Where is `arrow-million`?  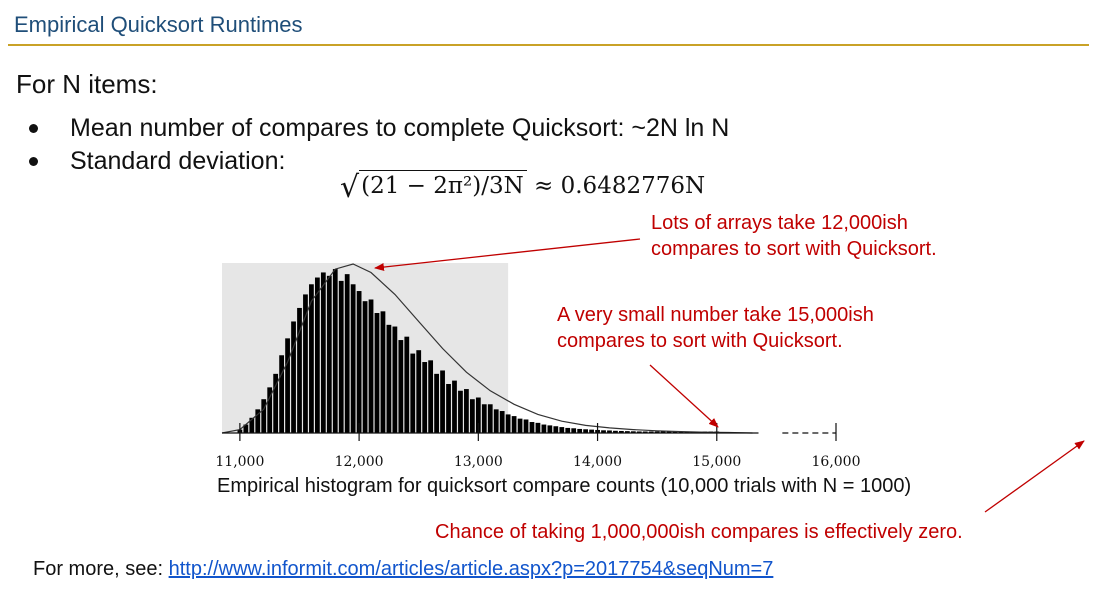 arrow-million is located at coordinates (1034, 476).